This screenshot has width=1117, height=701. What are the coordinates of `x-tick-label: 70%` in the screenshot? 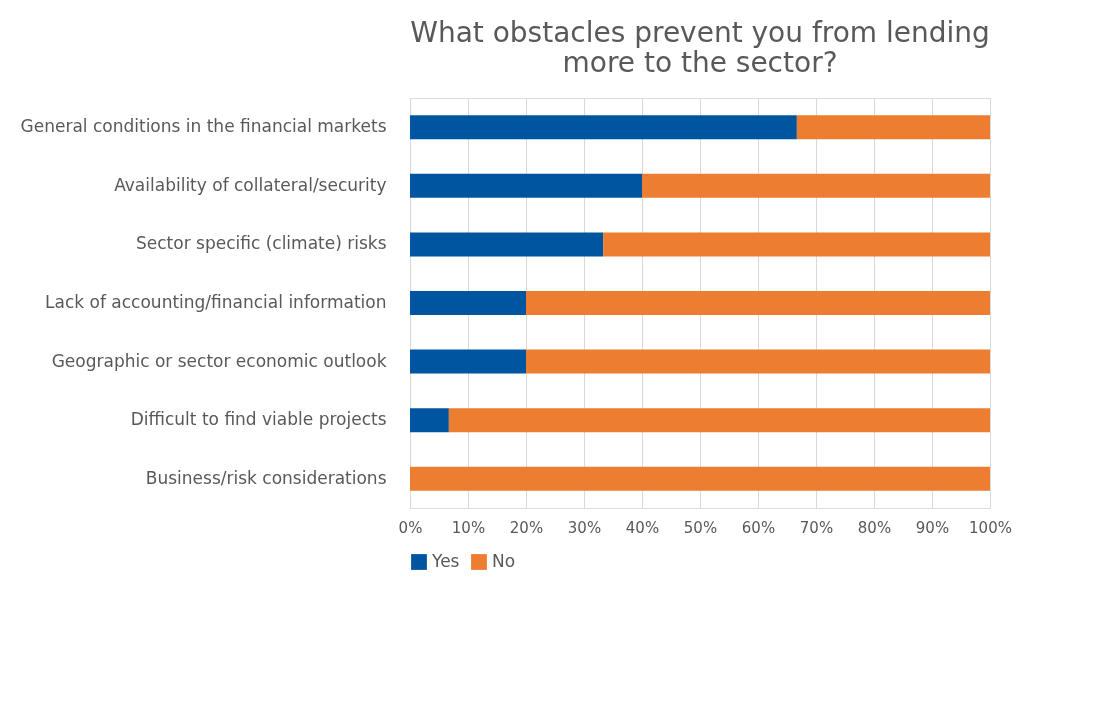 It's located at (816, 527).